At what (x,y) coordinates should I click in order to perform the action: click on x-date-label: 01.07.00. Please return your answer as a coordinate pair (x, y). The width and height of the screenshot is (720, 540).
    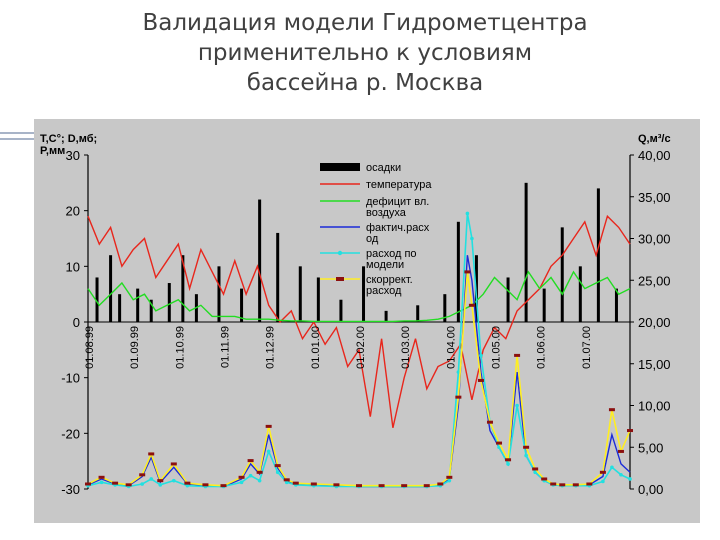
    Looking at the image, I should click on (587, 347).